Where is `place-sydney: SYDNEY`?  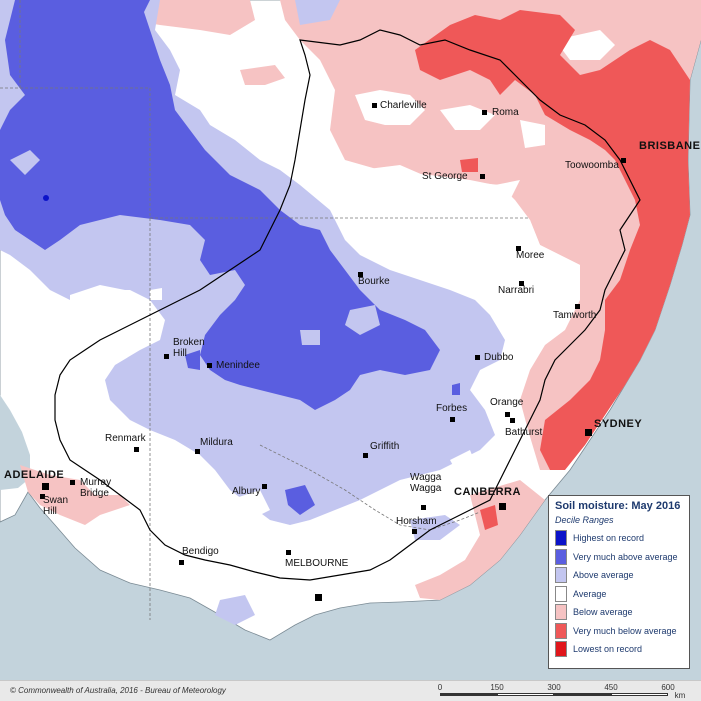 place-sydney: SYDNEY is located at coordinates (613, 424).